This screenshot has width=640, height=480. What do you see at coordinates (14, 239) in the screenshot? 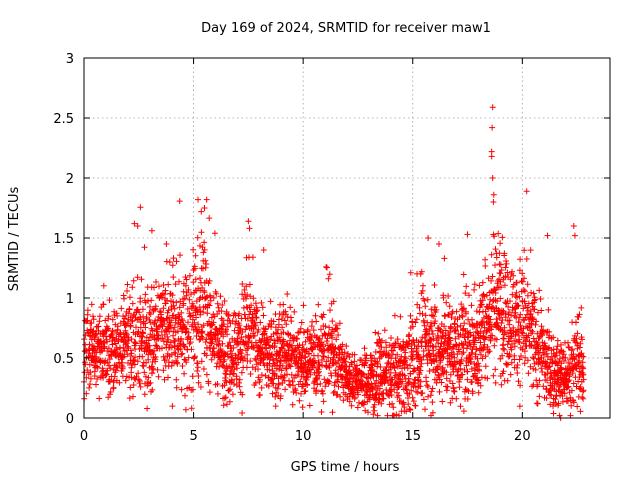
I see `y-axis-label: SRMTID / TECUs` at bounding box center [14, 239].